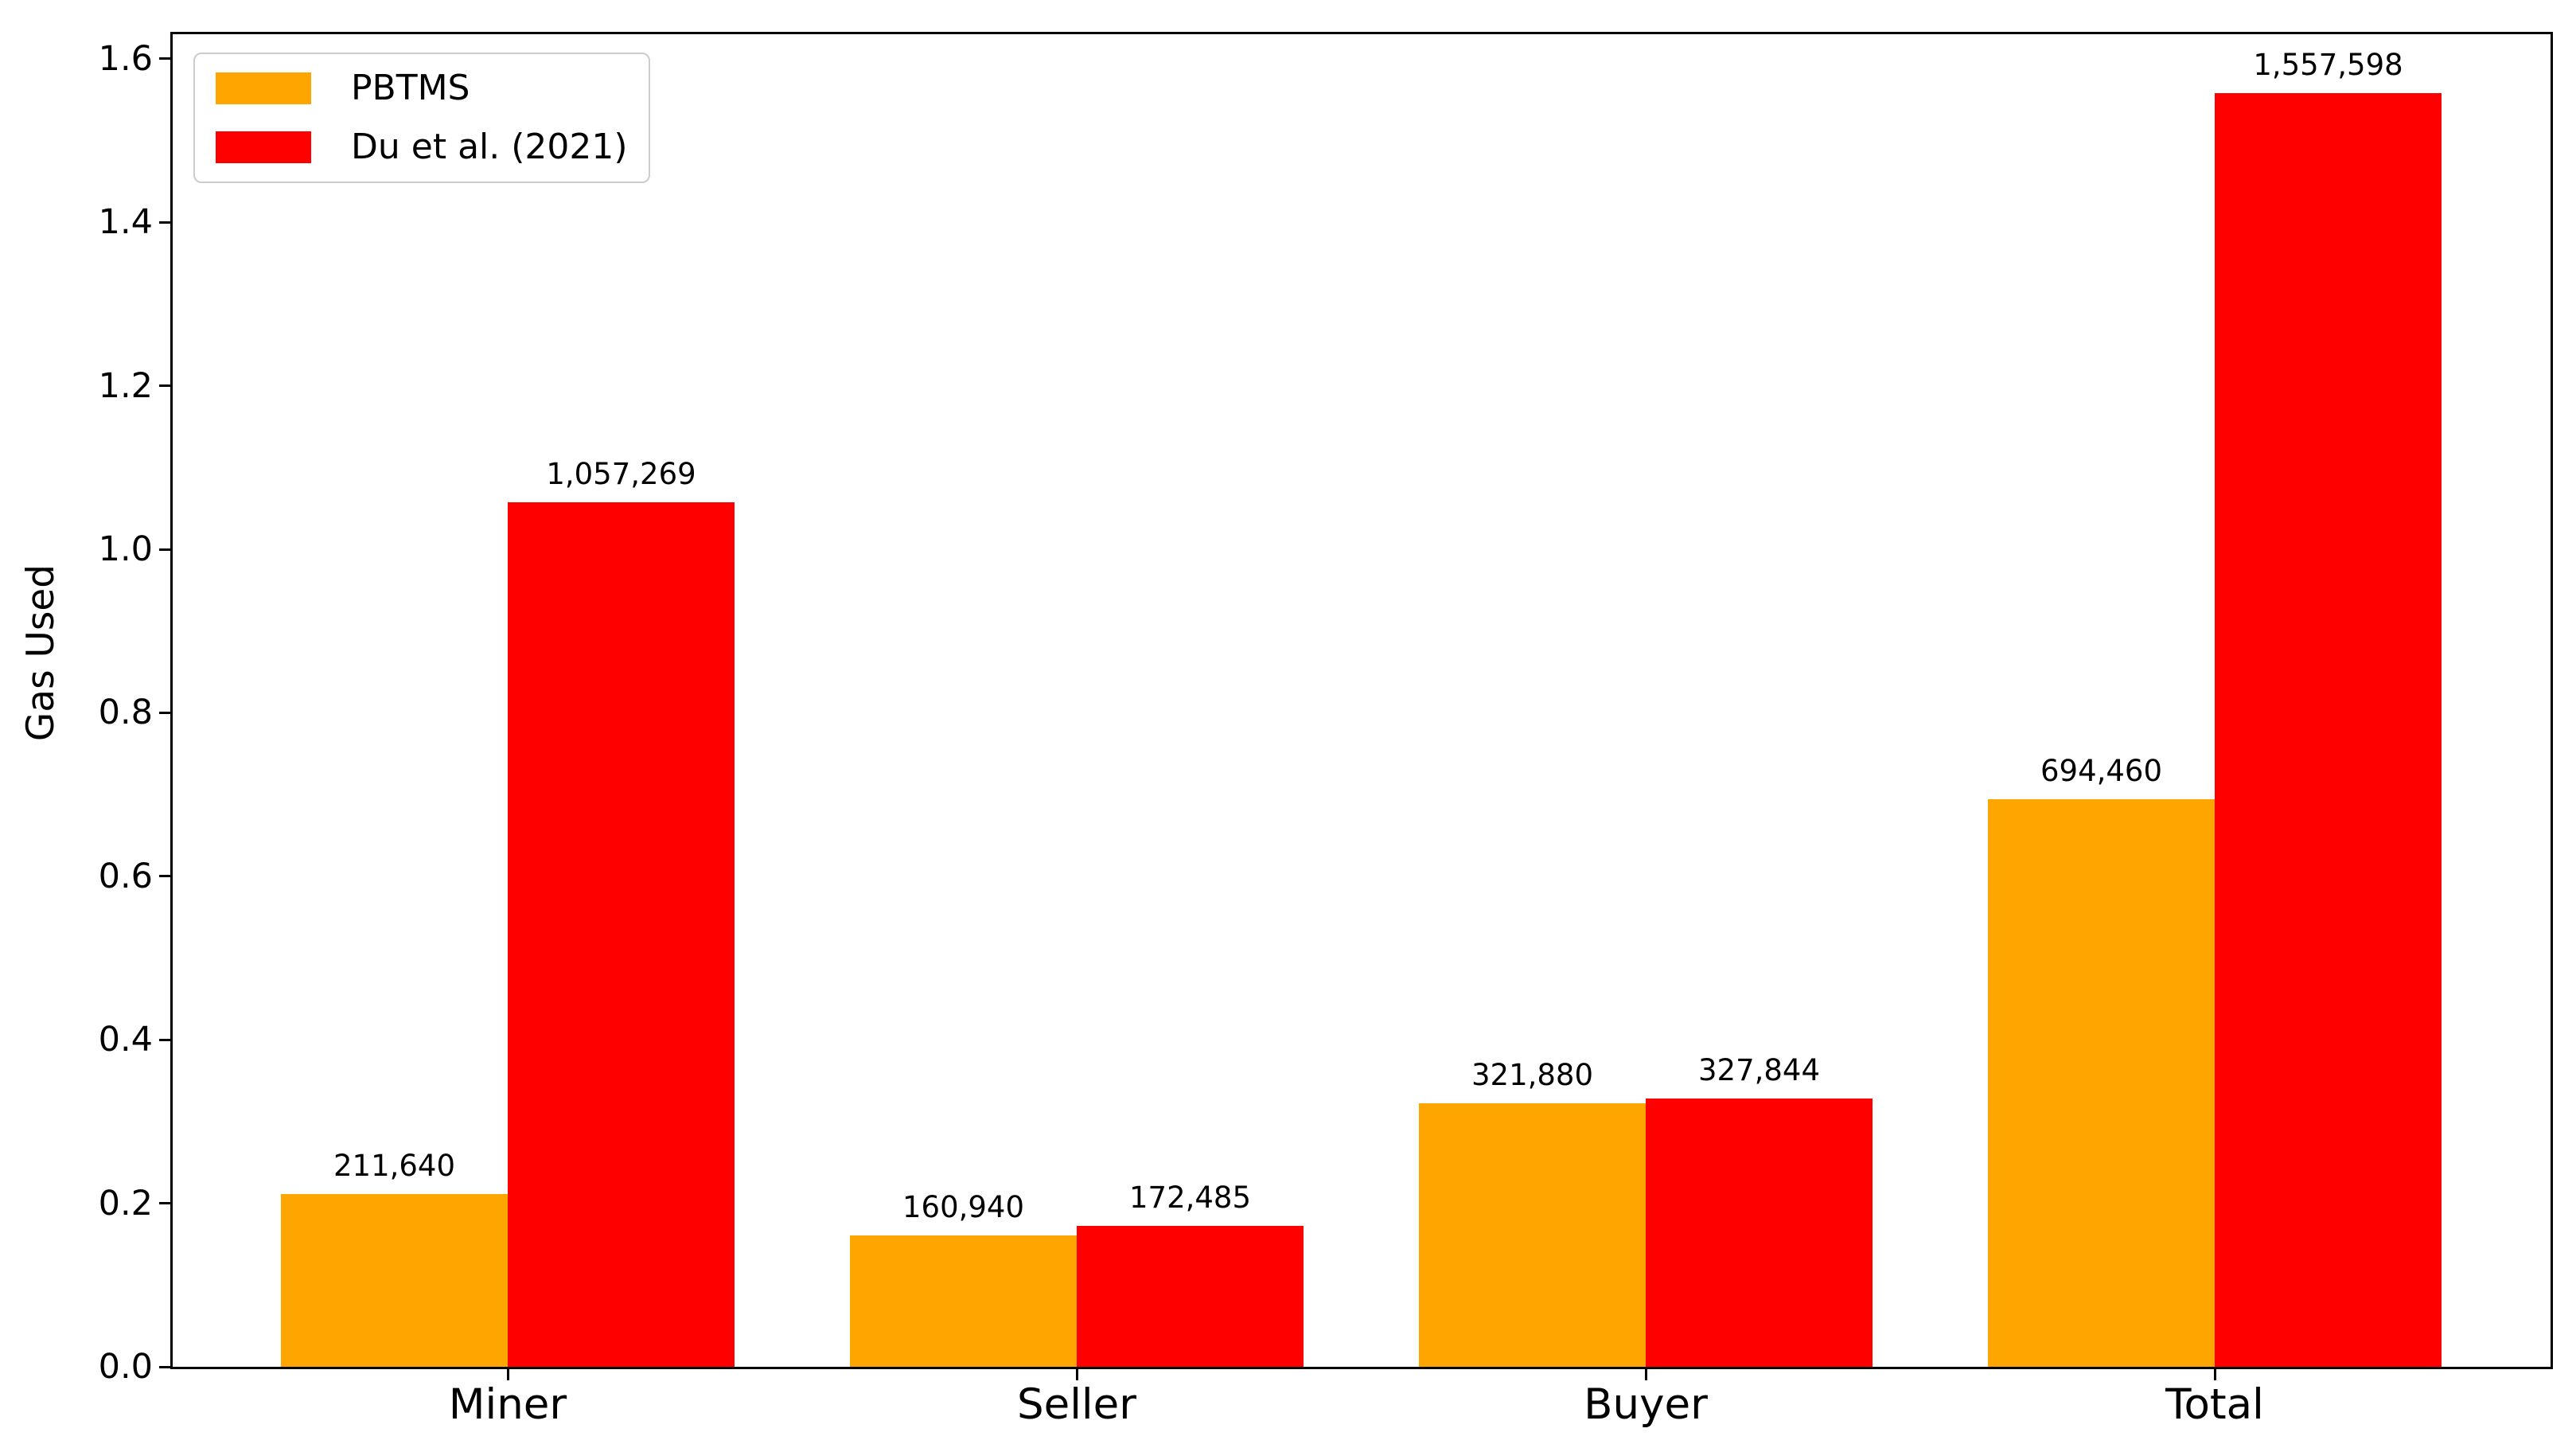 This screenshot has width=2576, height=1444. I want to click on x-tick-label-buyer: Buyer, so click(1646, 1405).